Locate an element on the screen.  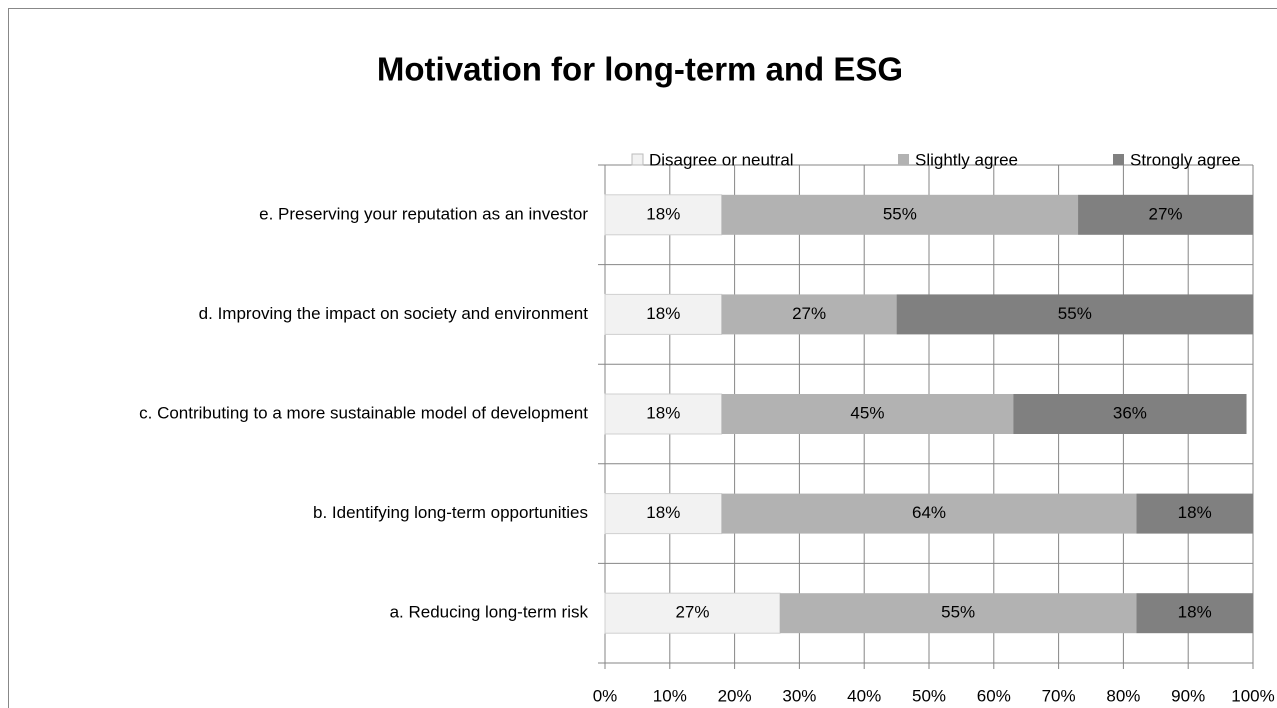
x-tick-label: 100% is located at coordinates (1252, 695).